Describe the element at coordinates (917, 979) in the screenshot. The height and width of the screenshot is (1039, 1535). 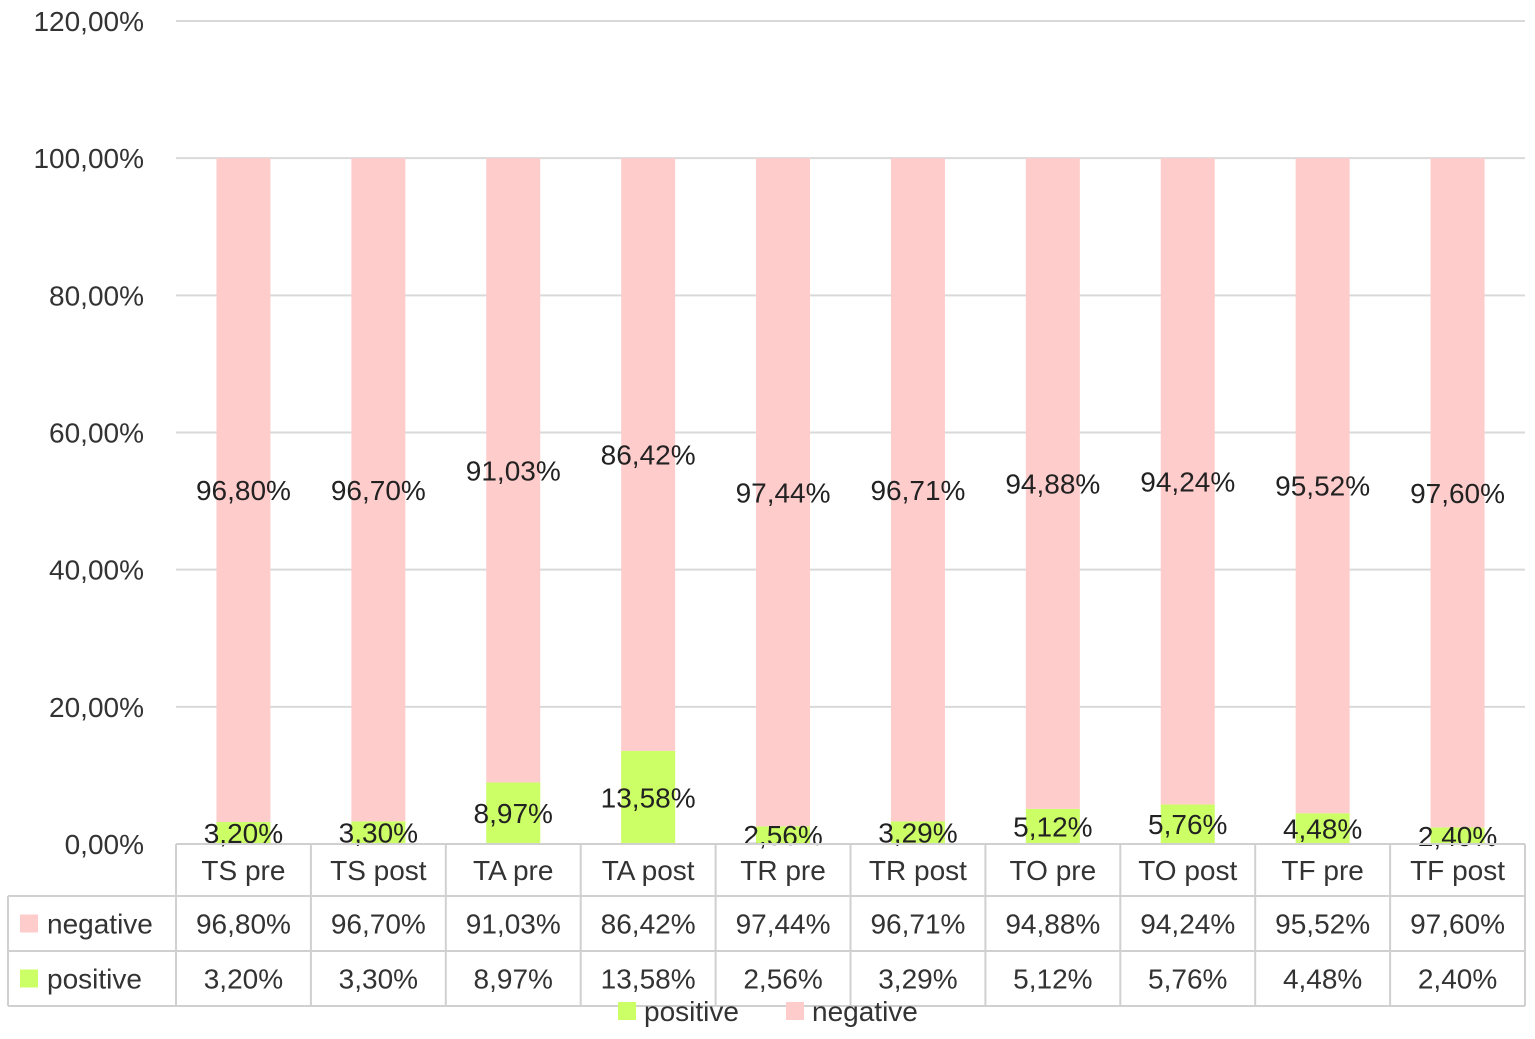
I see `table-cell: 3,29%` at that location.